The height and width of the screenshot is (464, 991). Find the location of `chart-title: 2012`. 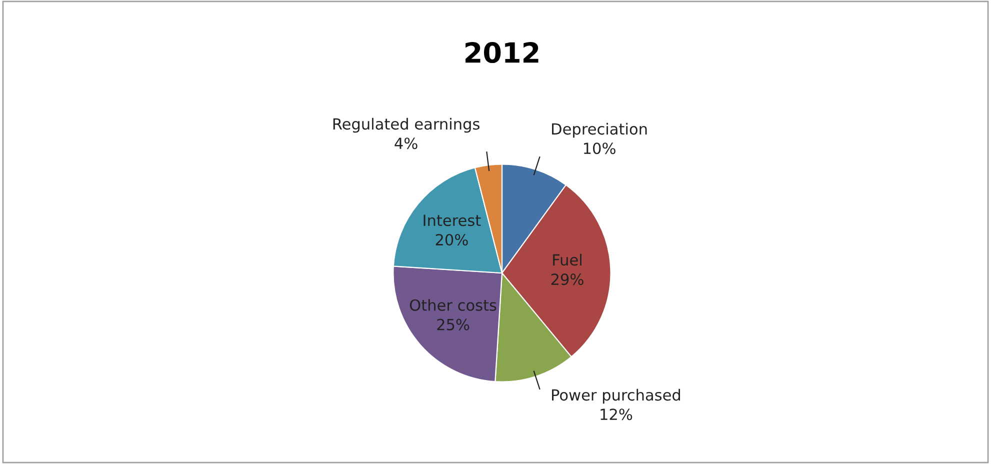

chart-title: 2012 is located at coordinates (502, 53).